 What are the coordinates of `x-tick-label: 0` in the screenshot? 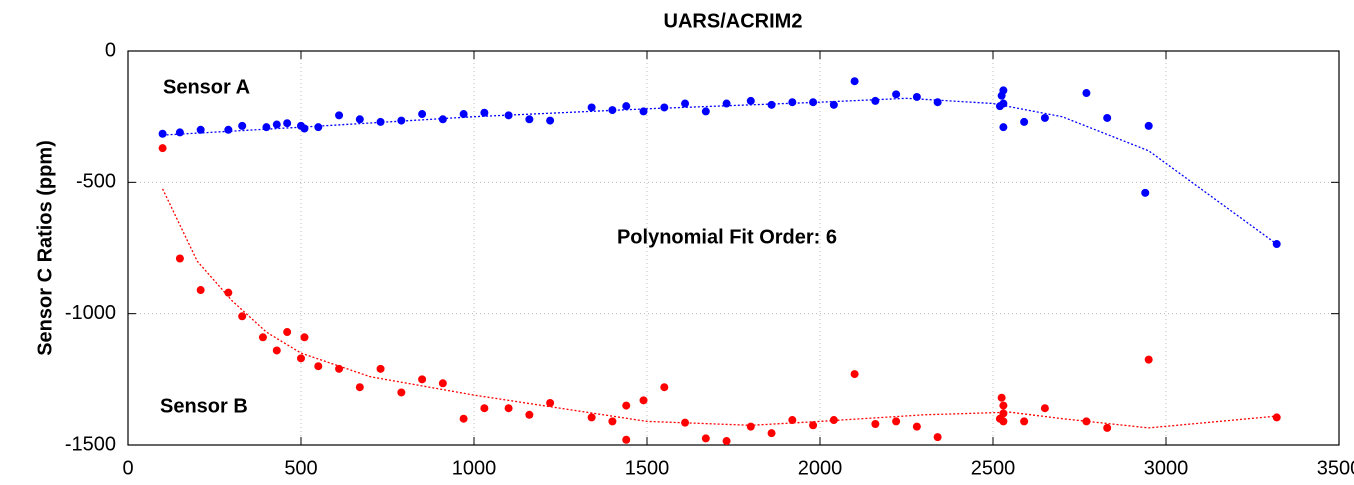 It's located at (127, 468).